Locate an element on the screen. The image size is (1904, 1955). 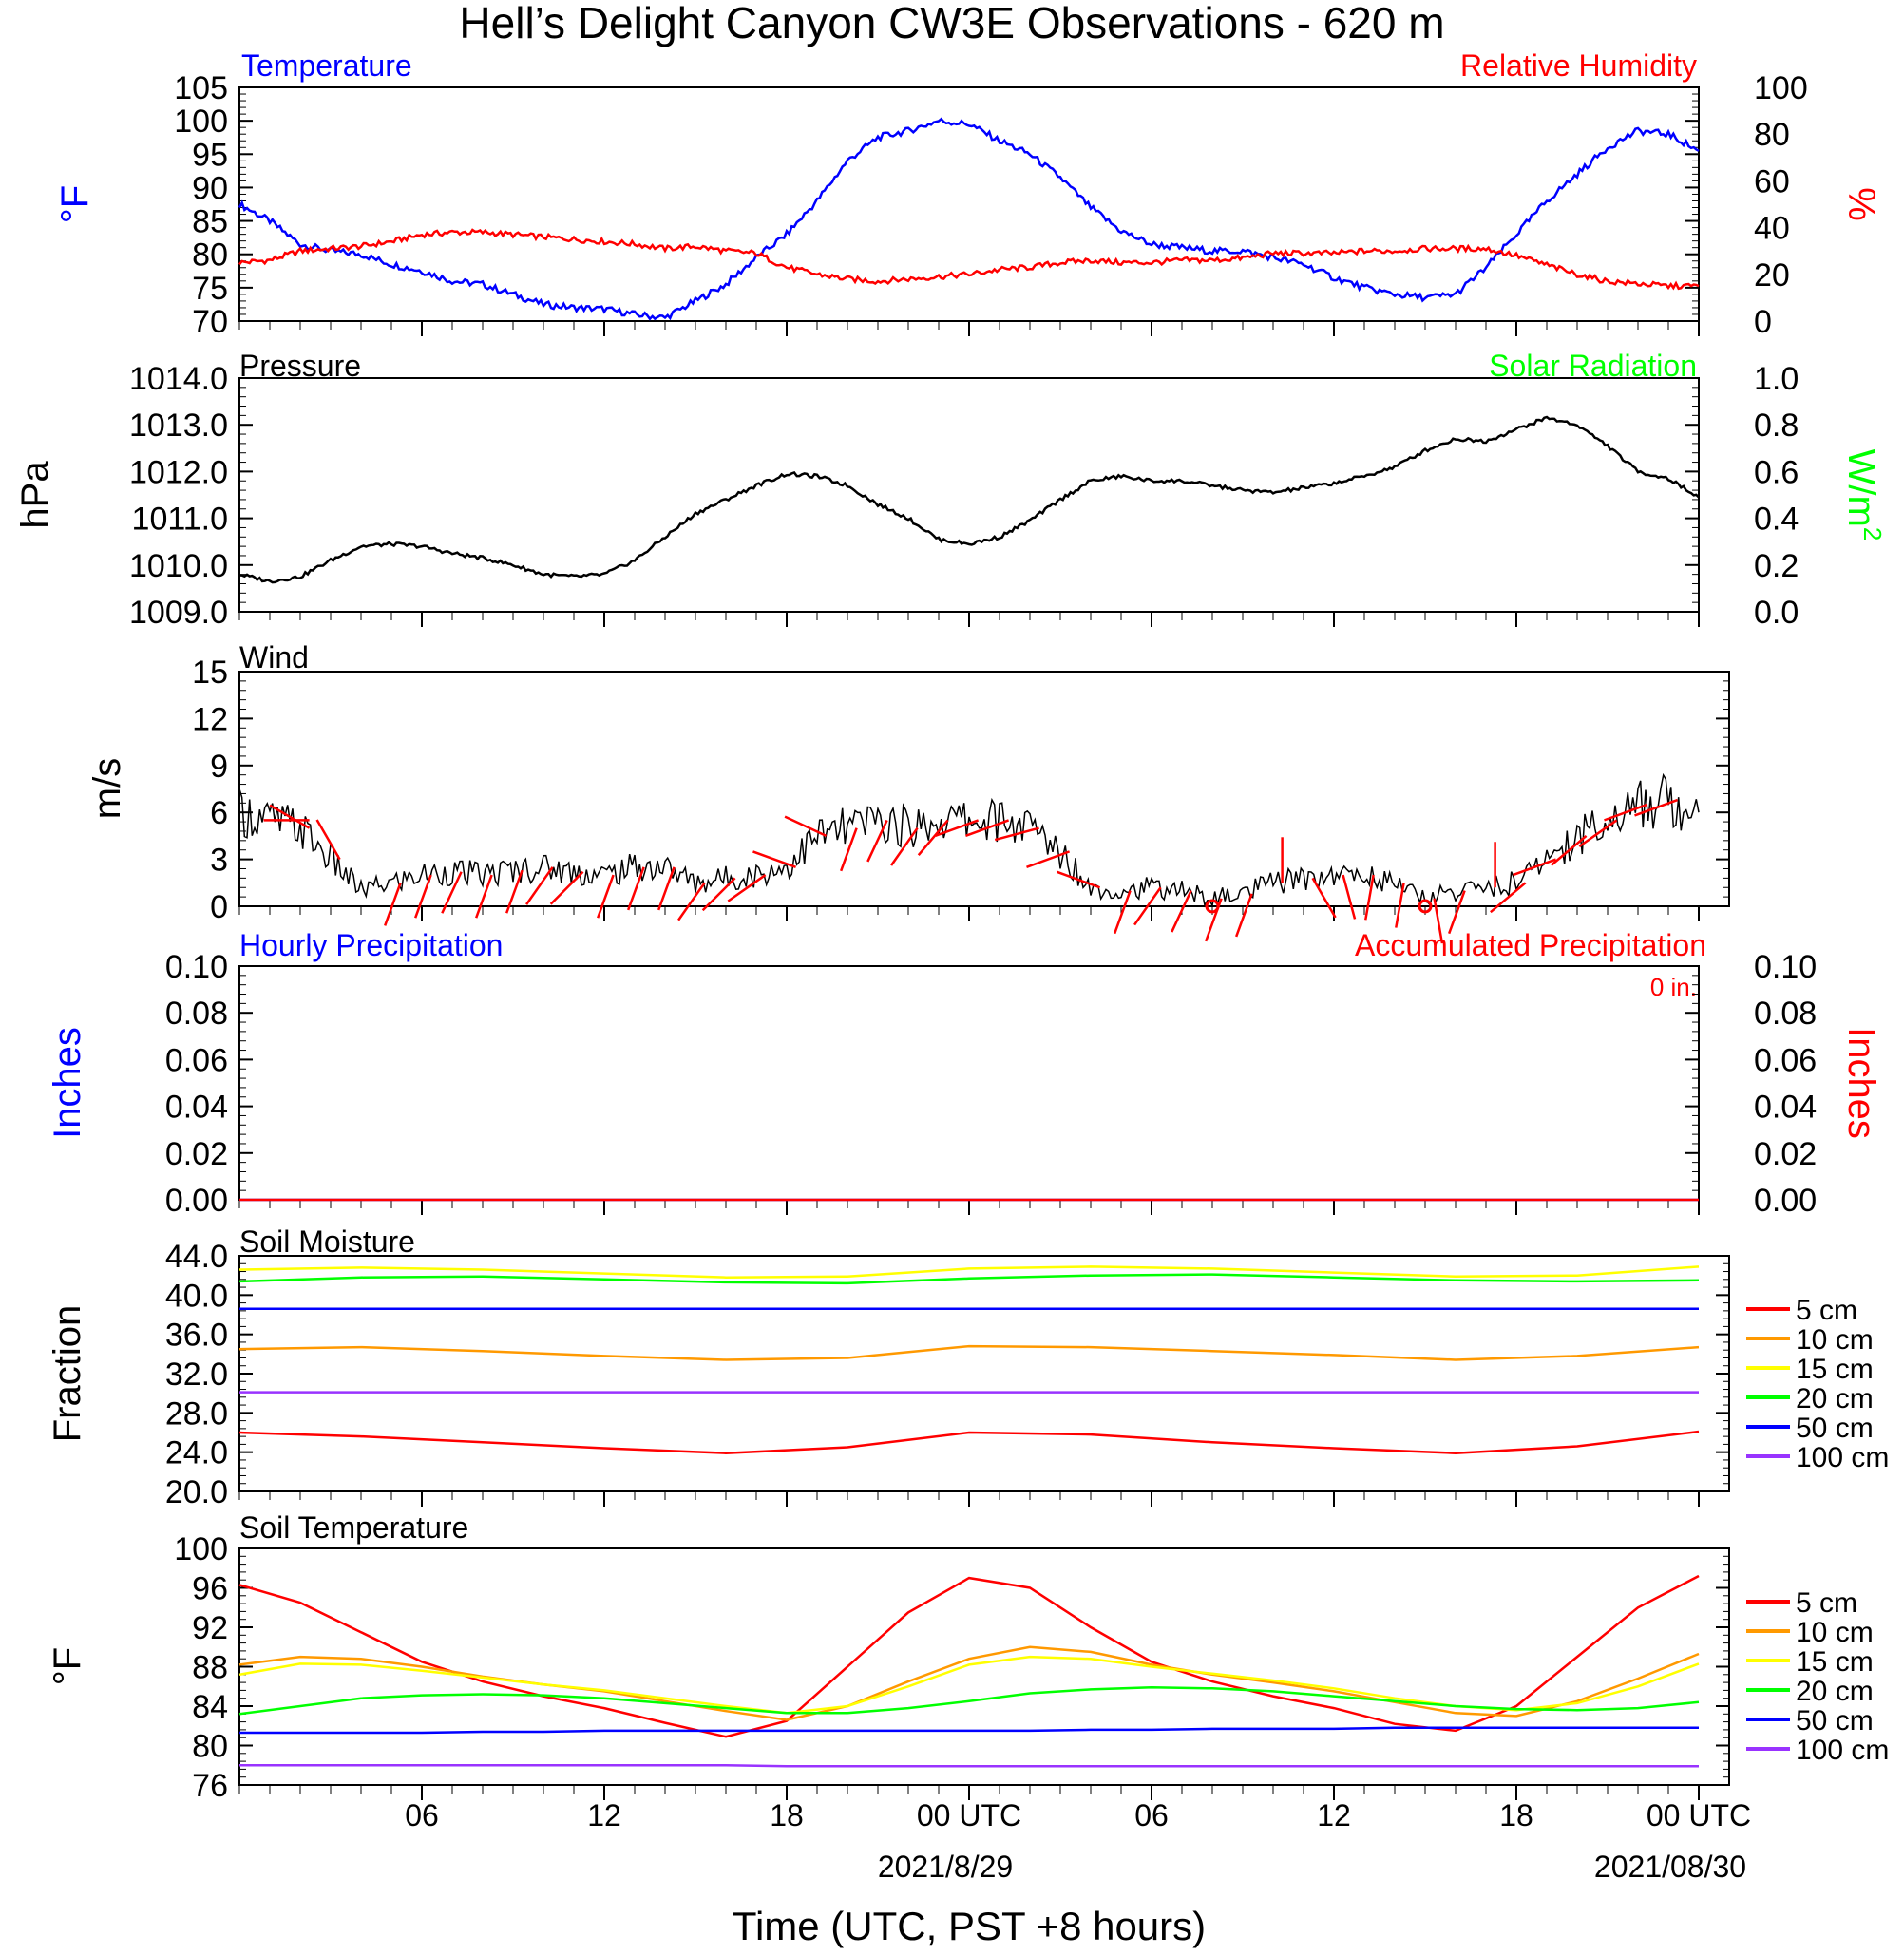
y-tick-label-left: 85 is located at coordinates (210, 222).